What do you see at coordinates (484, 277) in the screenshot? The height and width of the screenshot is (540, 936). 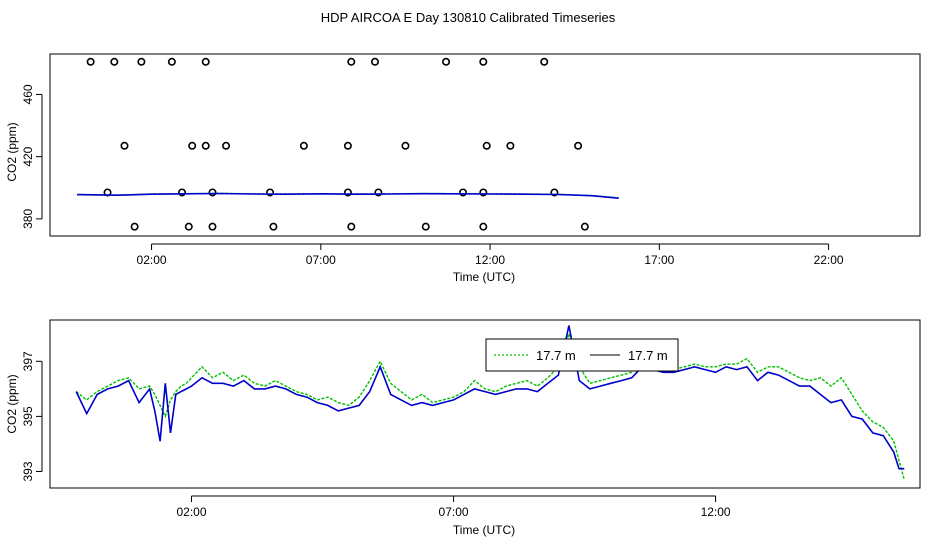 I see `top-x-label: Time (UTC)` at bounding box center [484, 277].